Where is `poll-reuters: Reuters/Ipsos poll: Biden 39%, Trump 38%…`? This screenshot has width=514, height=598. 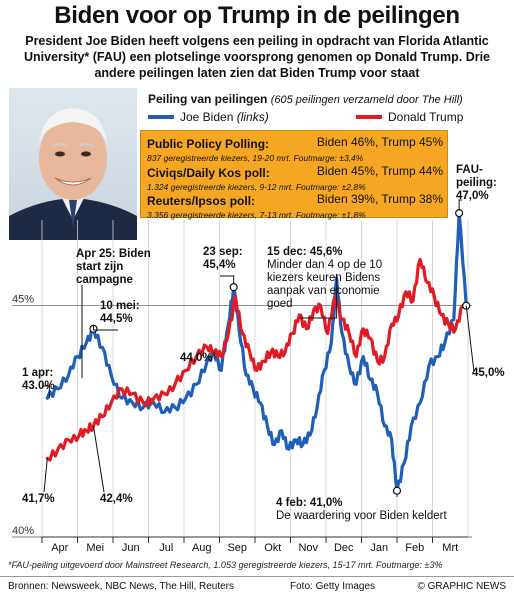 poll-reuters: Reuters/Ipsos poll: Biden 39%, Trump 38%… is located at coordinates (295, 206).